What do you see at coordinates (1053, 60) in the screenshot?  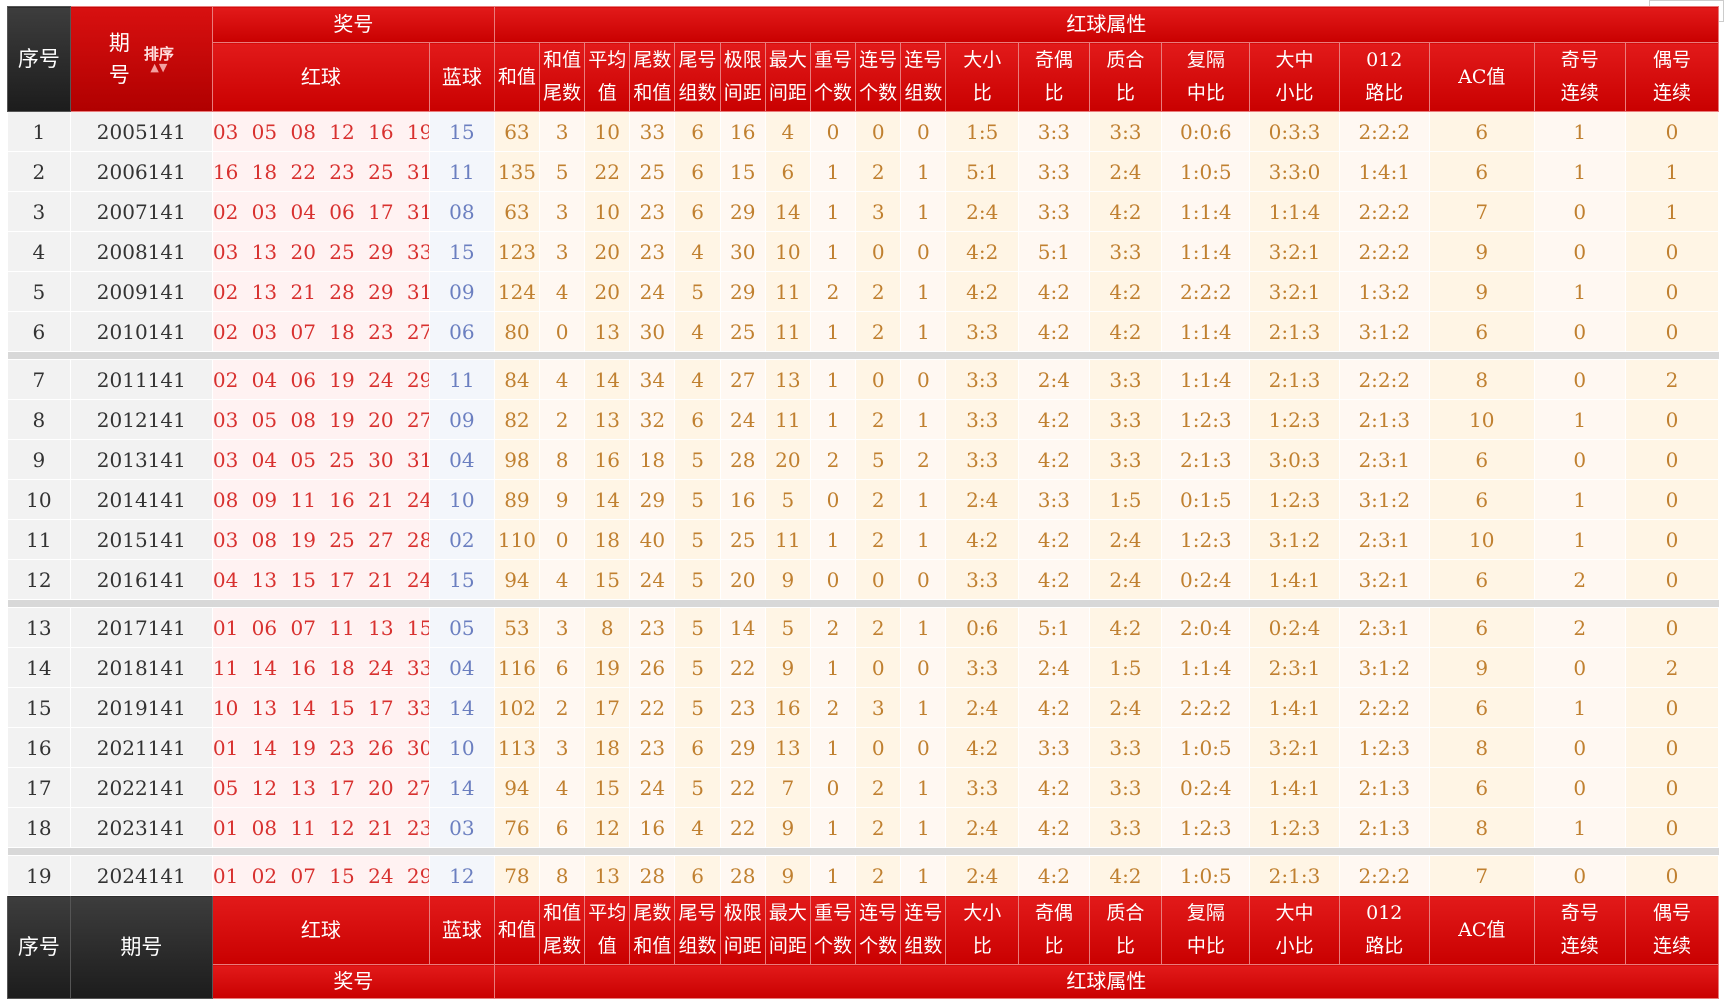 I see `header-col-11-line-0: 奇偶` at bounding box center [1053, 60].